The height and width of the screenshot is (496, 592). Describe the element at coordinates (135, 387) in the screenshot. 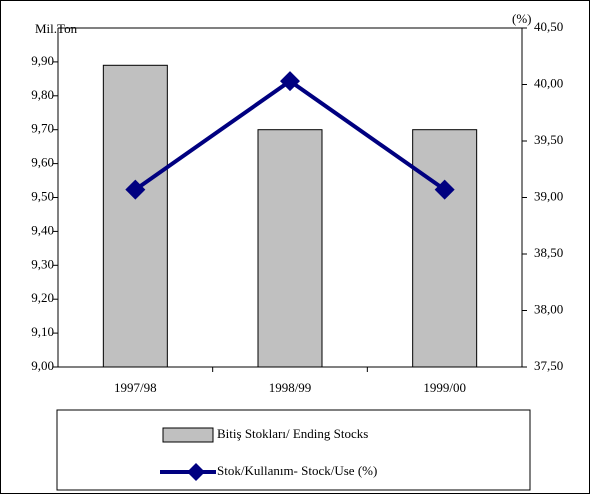

I see `x-tick-label: 1997/98` at that location.